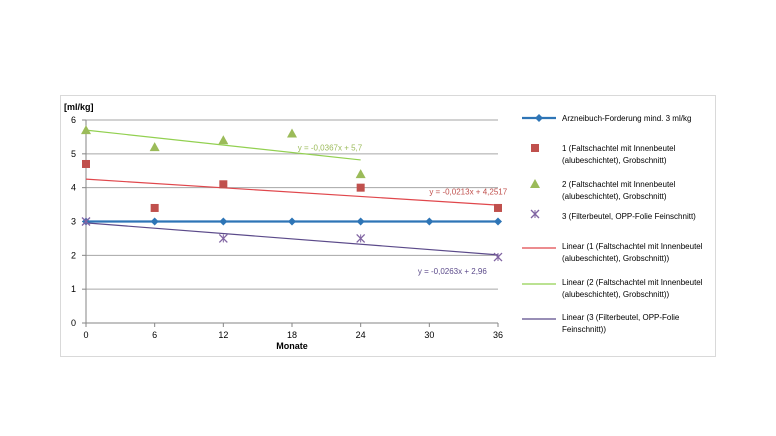 This screenshot has width=776, height=436. Describe the element at coordinates (619, 184) in the screenshot. I see `legend-label: 2 (Faltschachtel mit Innenbeutel` at that location.